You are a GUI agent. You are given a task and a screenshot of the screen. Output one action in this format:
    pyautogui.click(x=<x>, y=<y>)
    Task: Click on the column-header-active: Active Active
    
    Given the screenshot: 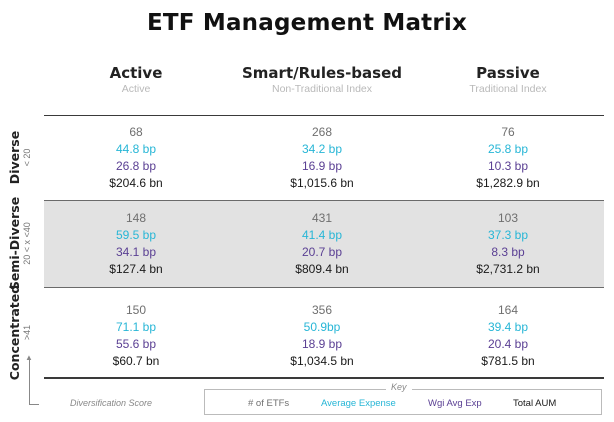 What is the action you would take?
    pyautogui.click(x=136, y=79)
    